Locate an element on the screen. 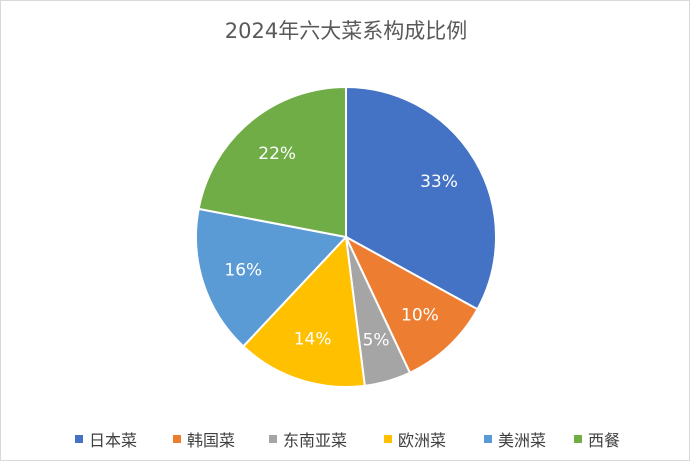 Image resolution: width=690 pixels, height=461 pixels. legend-item-6: 西餐 is located at coordinates (597, 439).